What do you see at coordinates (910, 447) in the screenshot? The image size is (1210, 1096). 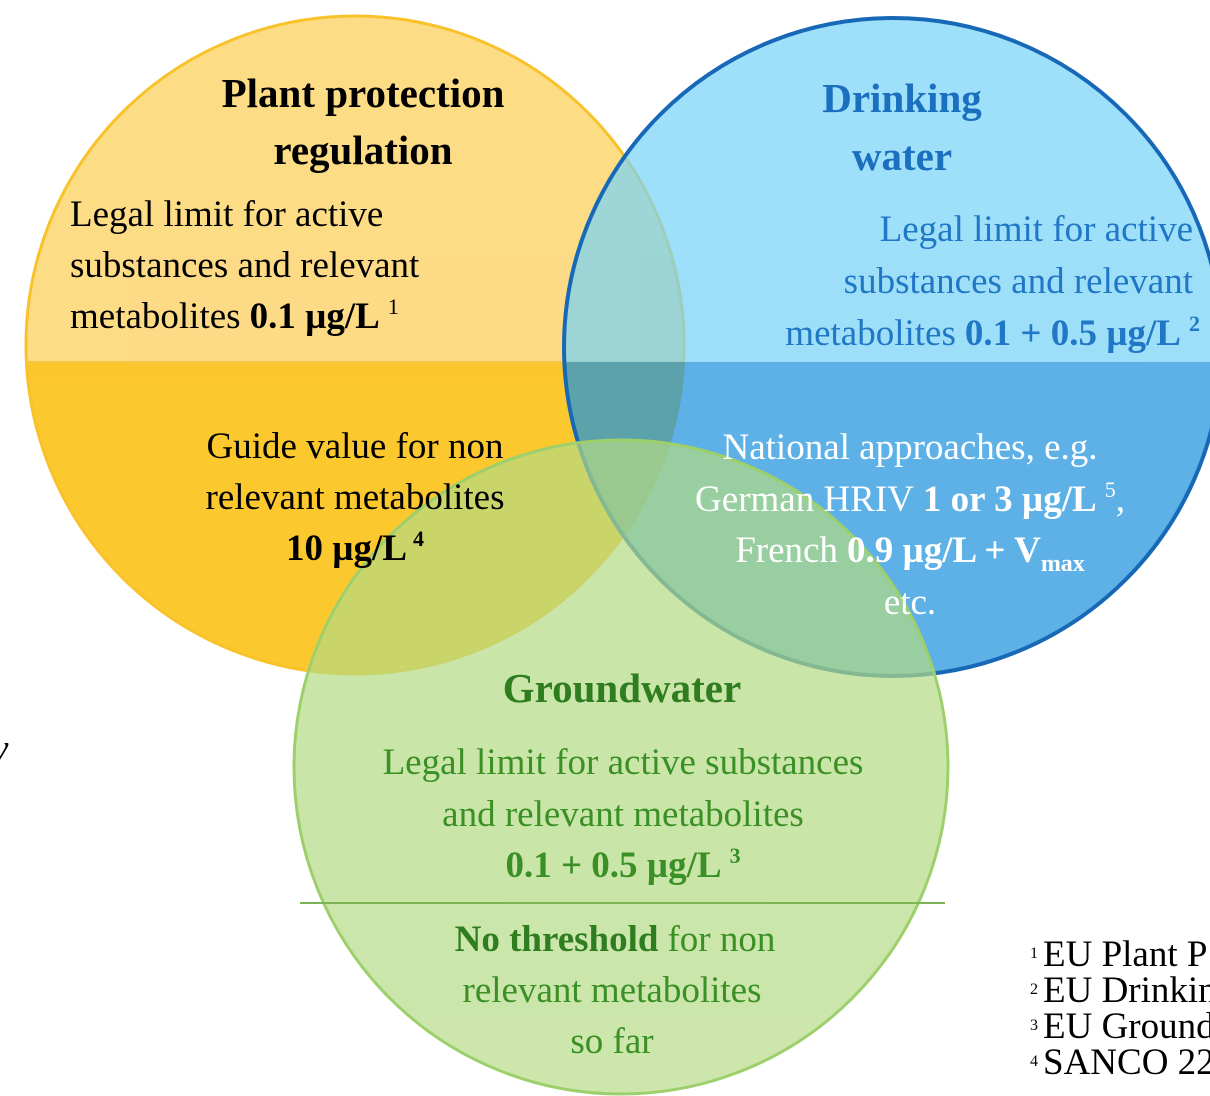 I see `text-line: National approaches, e.g.` at bounding box center [910, 447].